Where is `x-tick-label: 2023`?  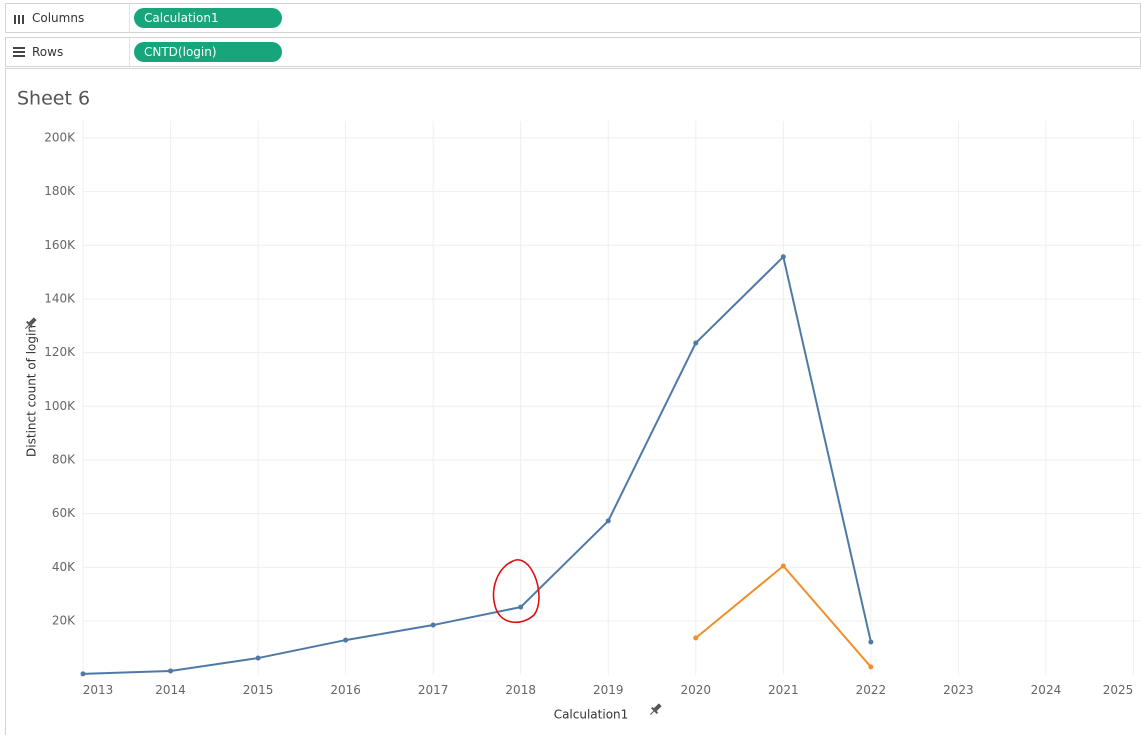 x-tick-label: 2023 is located at coordinates (958, 690).